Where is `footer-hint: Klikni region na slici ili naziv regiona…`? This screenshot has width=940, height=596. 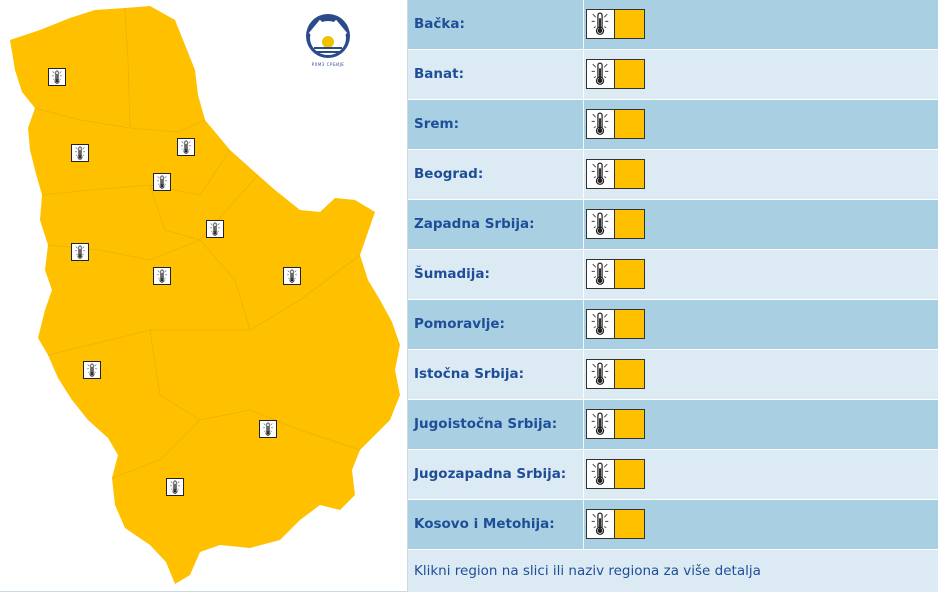 footer-hint: Klikni region na slici ili naziv regiona… is located at coordinates (673, 571).